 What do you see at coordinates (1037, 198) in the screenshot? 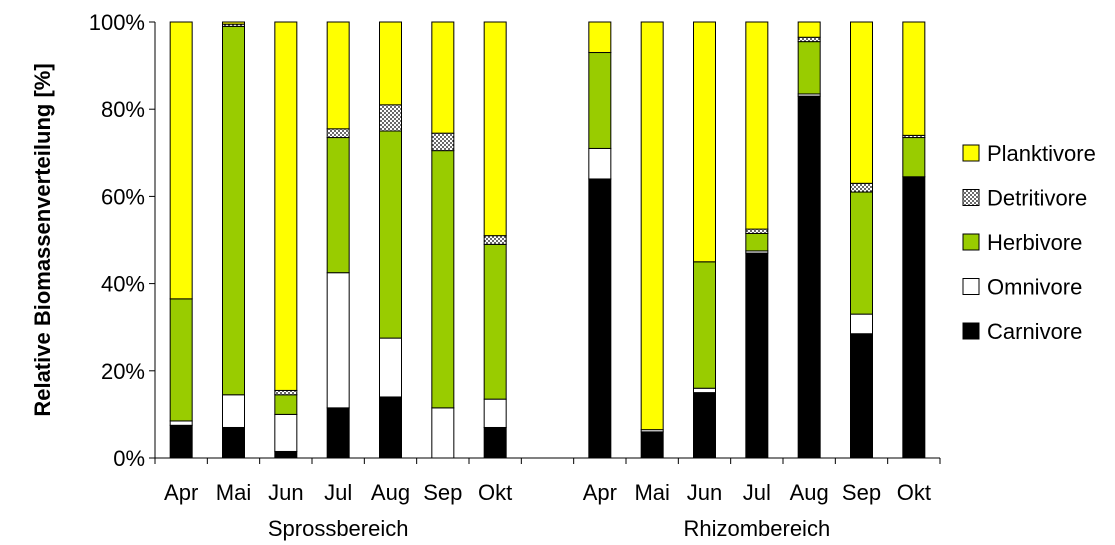
I see `legend-label-detritivore: Detritivore` at bounding box center [1037, 198].